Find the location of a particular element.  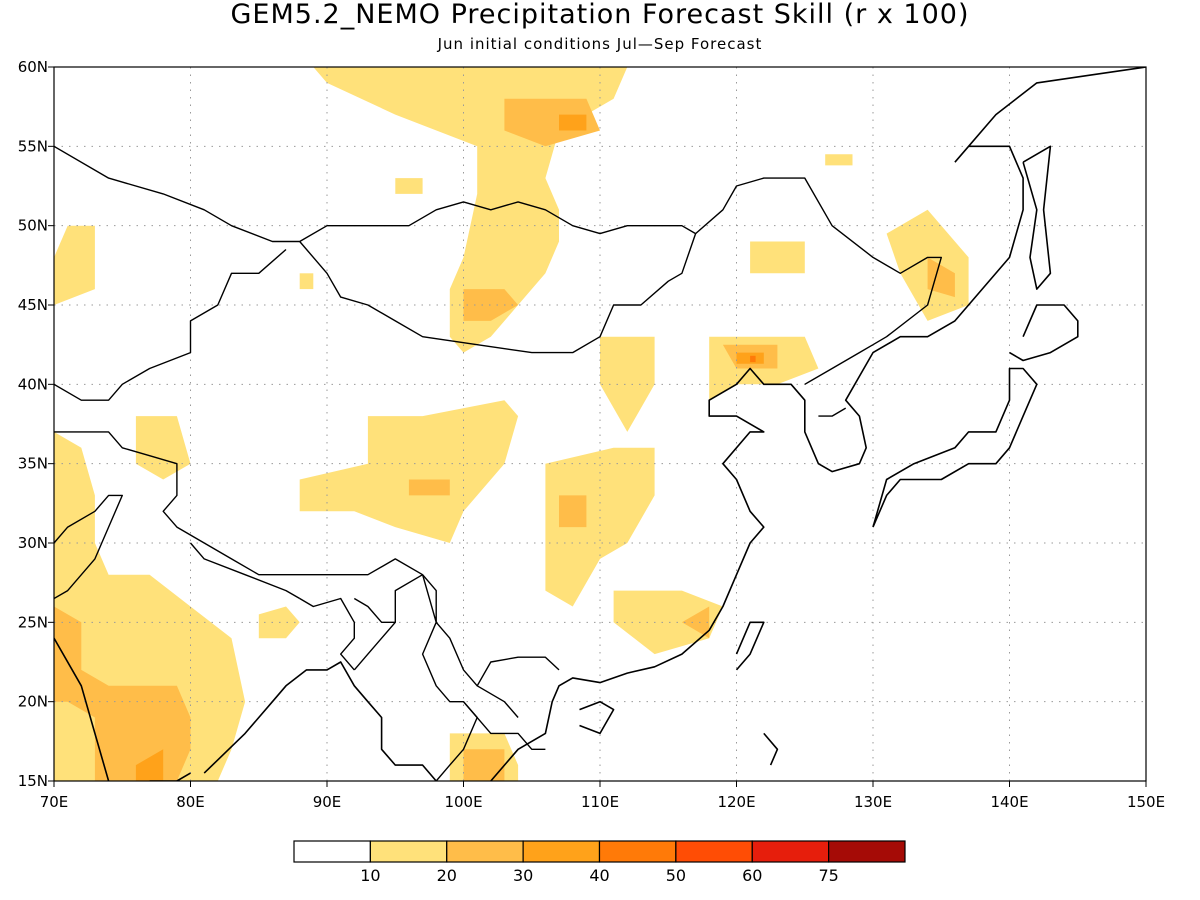

map-subtitle: Jun initial conditions Jul—Sep Forecast is located at coordinates (600, 44).